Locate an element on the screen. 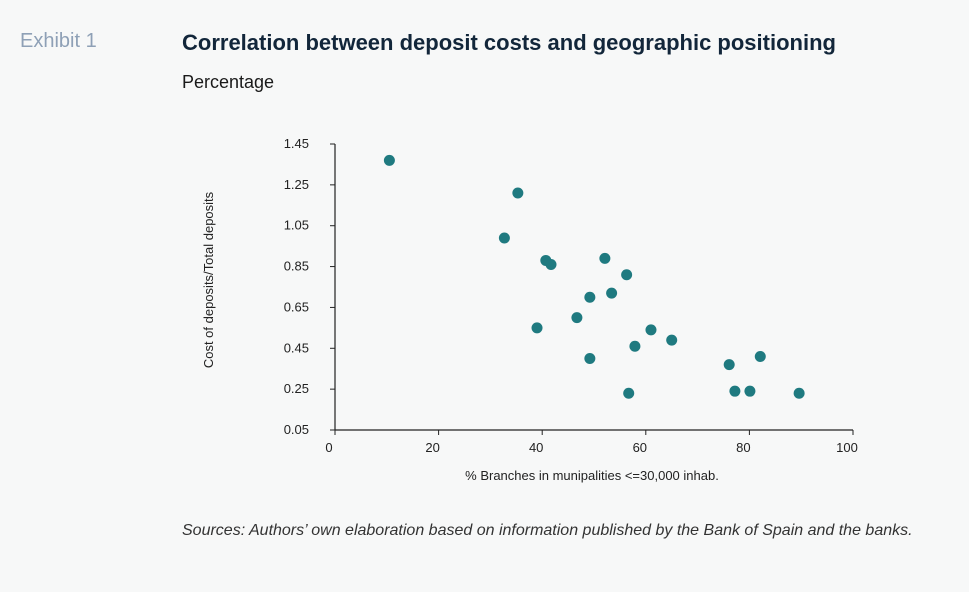 The height and width of the screenshot is (592, 969). x-tick-label: 60 is located at coordinates (640, 447).